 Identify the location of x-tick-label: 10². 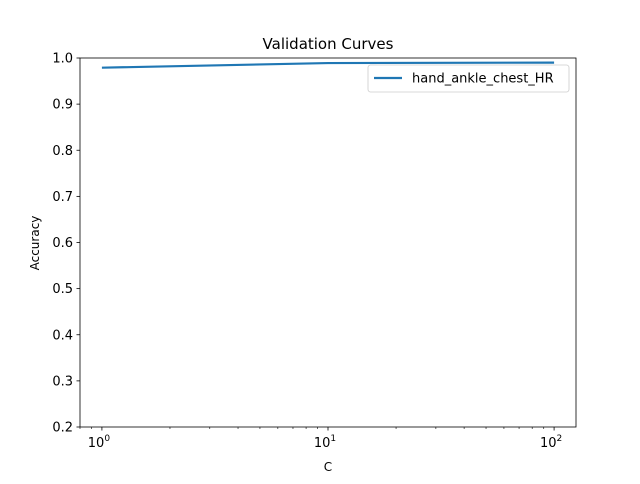
(551, 442).